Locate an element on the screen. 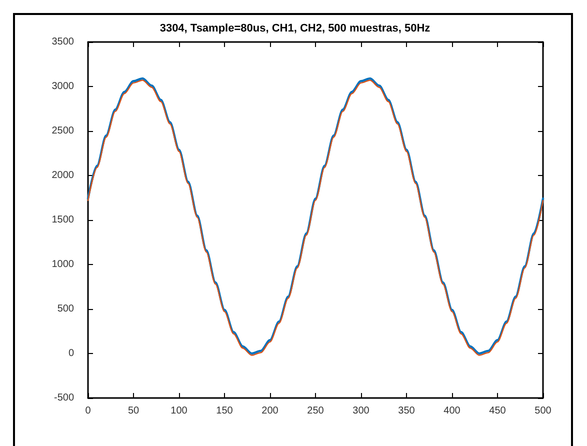 The height and width of the screenshot is (446, 587). x-tick-label: 50 is located at coordinates (134, 411).